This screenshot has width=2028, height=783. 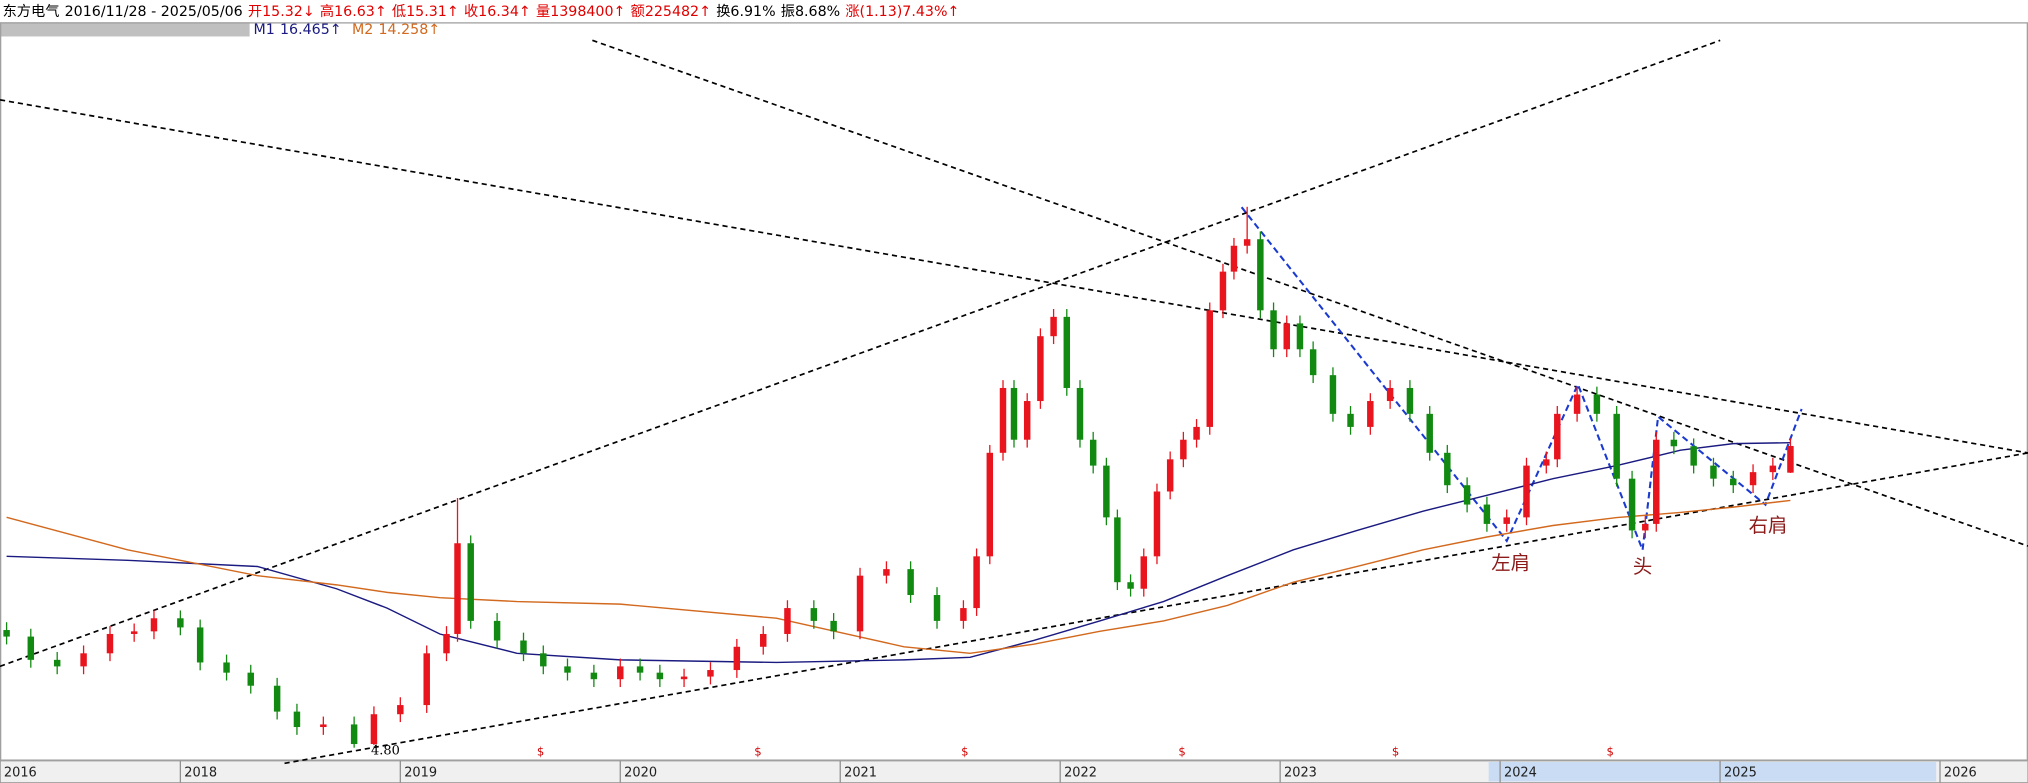 What do you see at coordinates (580, 12) in the screenshot?
I see `quote-item: 量1398400↑` at bounding box center [580, 12].